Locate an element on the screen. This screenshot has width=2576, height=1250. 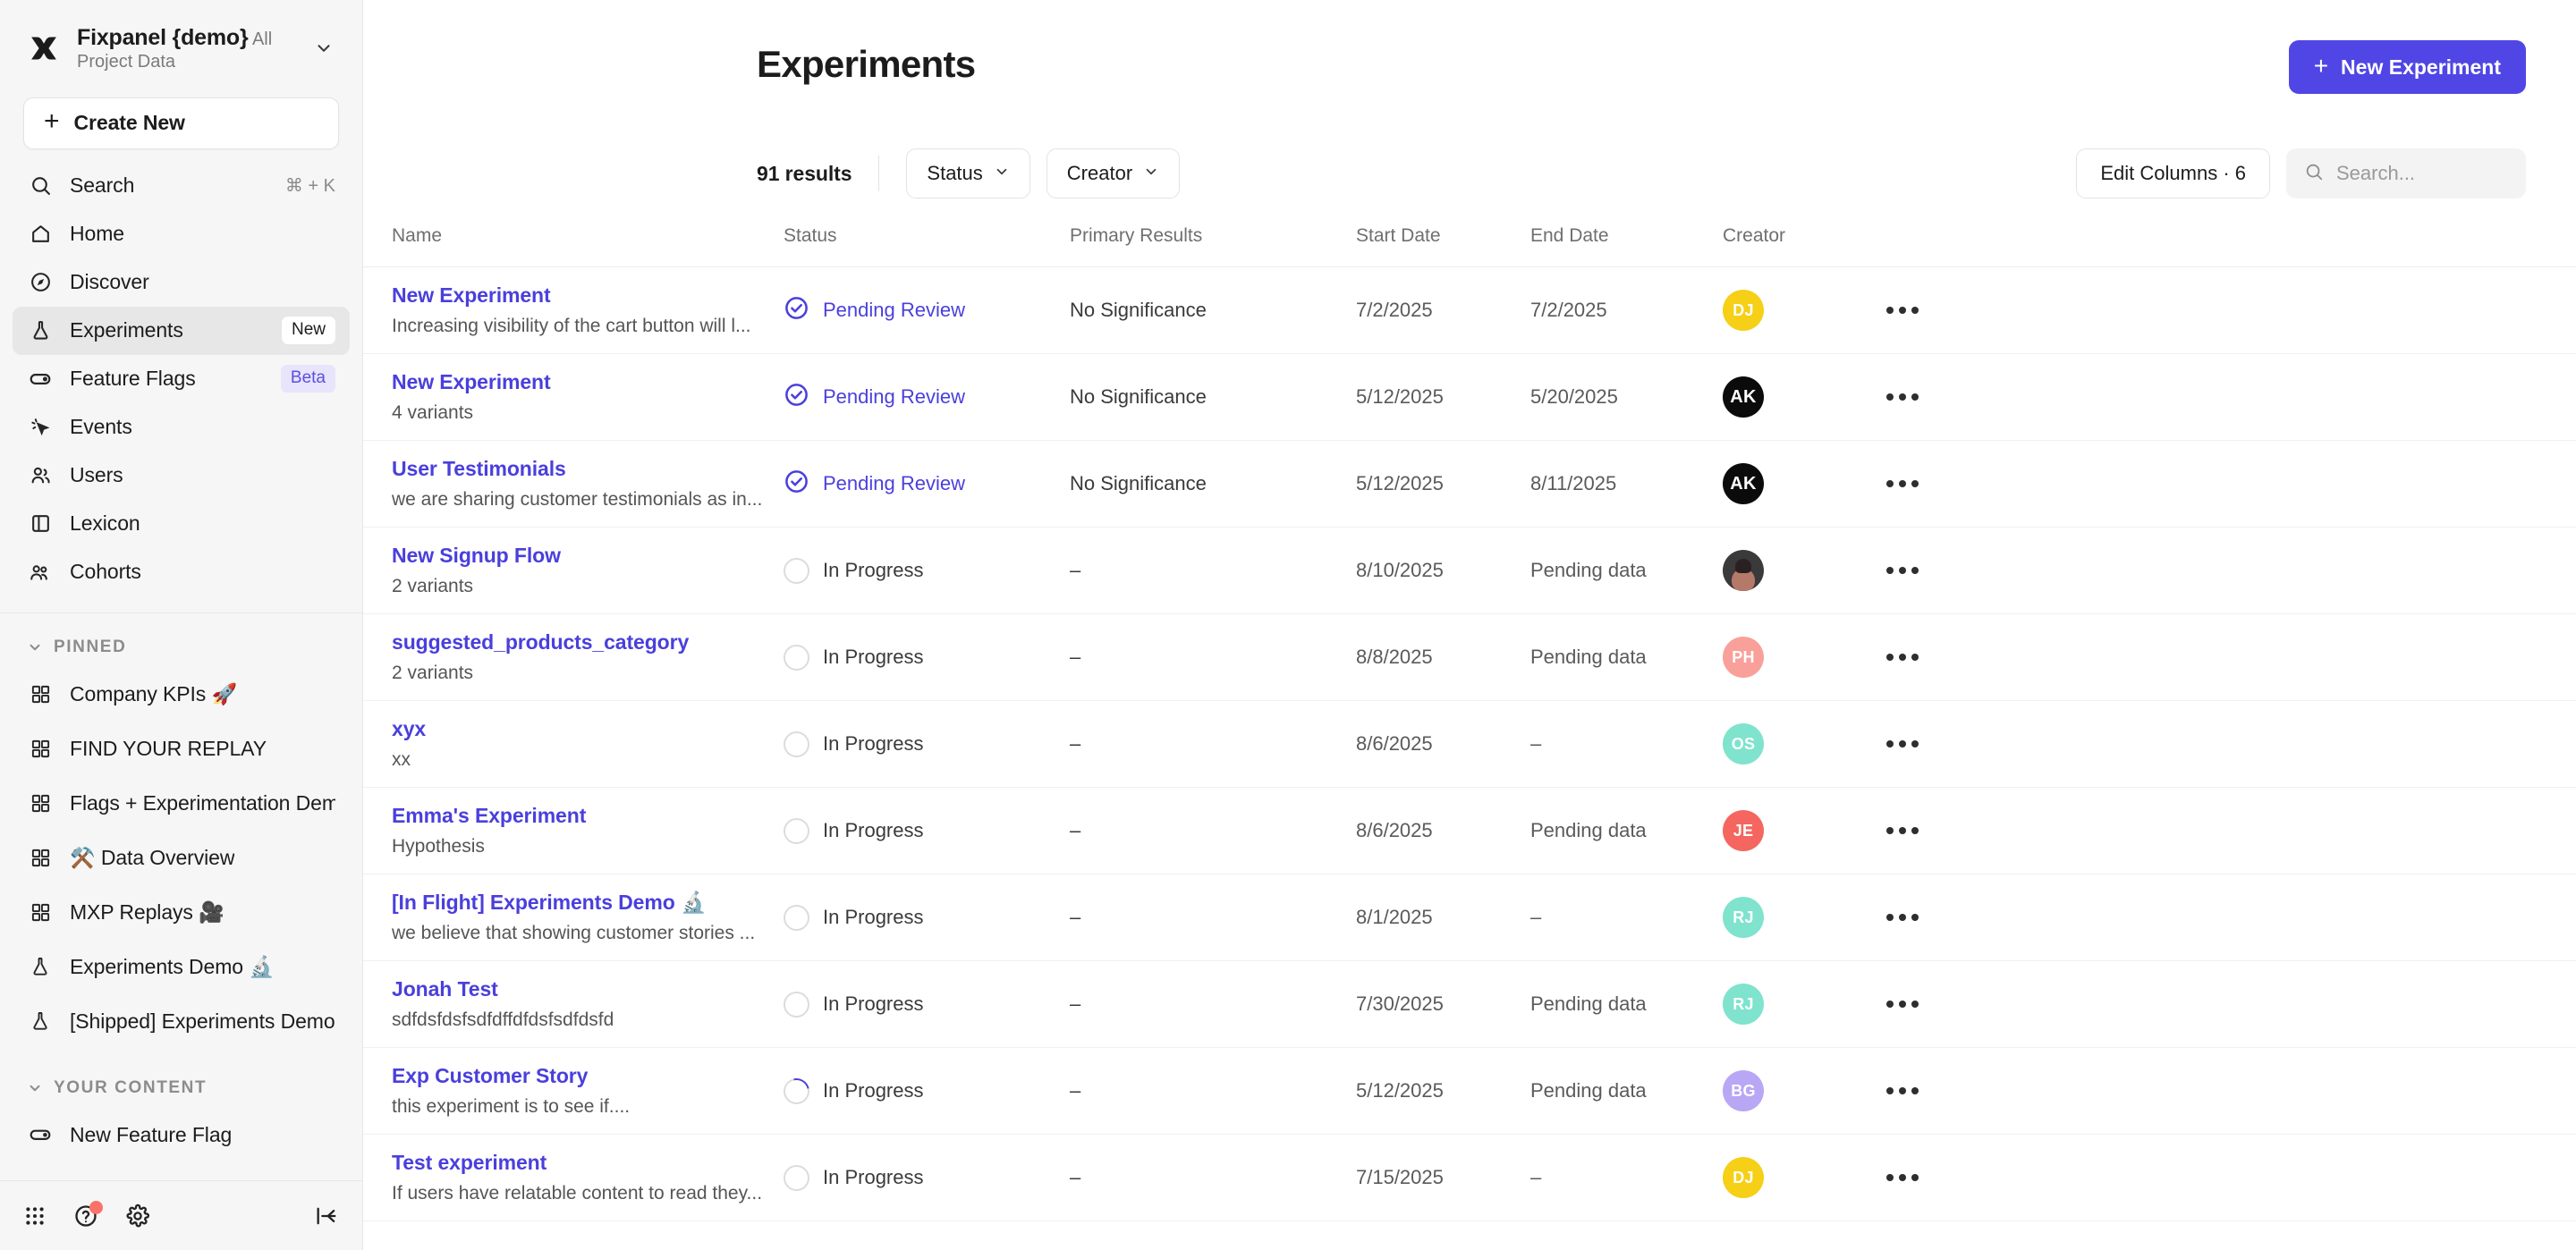
sidebar-item-search: Search ⌘ + K is located at coordinates (181, 186).